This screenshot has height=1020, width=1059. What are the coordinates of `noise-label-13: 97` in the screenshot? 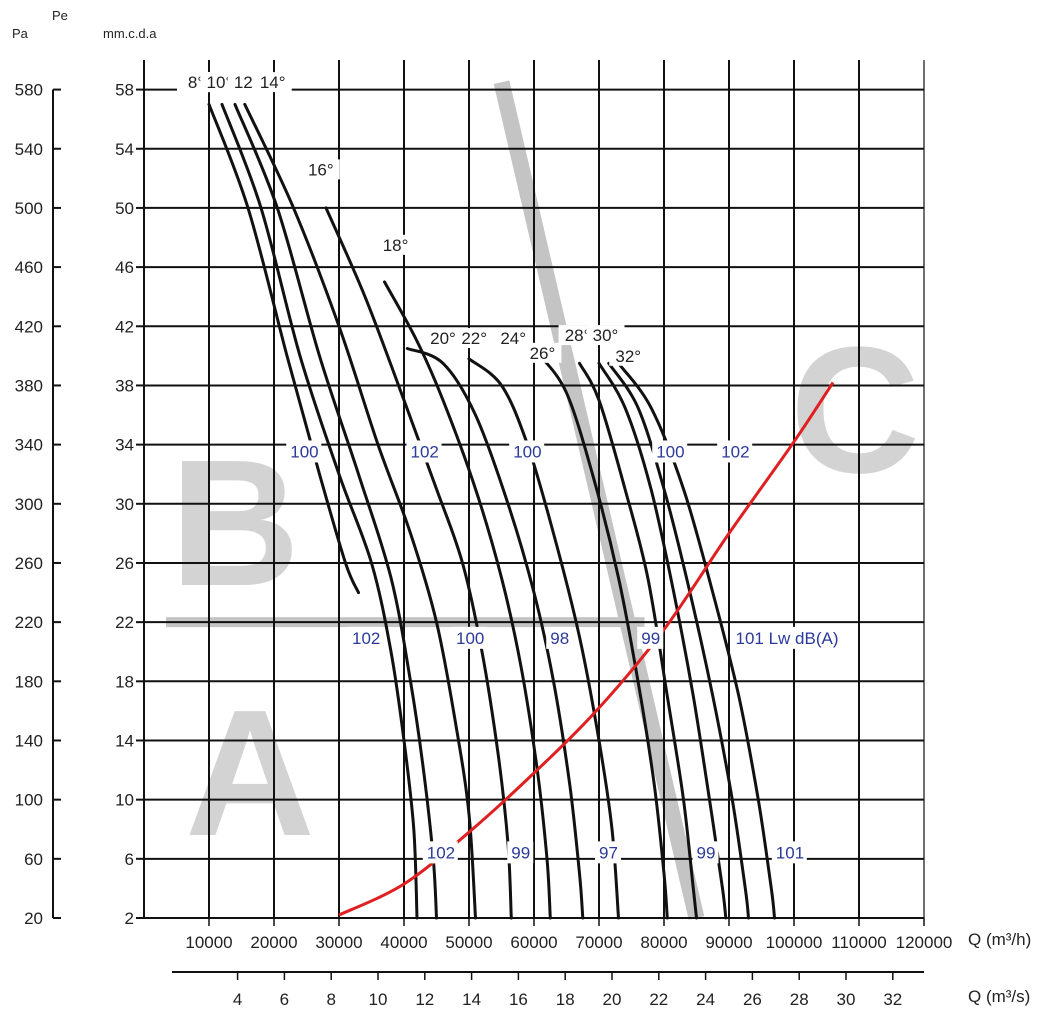 It's located at (608, 852).